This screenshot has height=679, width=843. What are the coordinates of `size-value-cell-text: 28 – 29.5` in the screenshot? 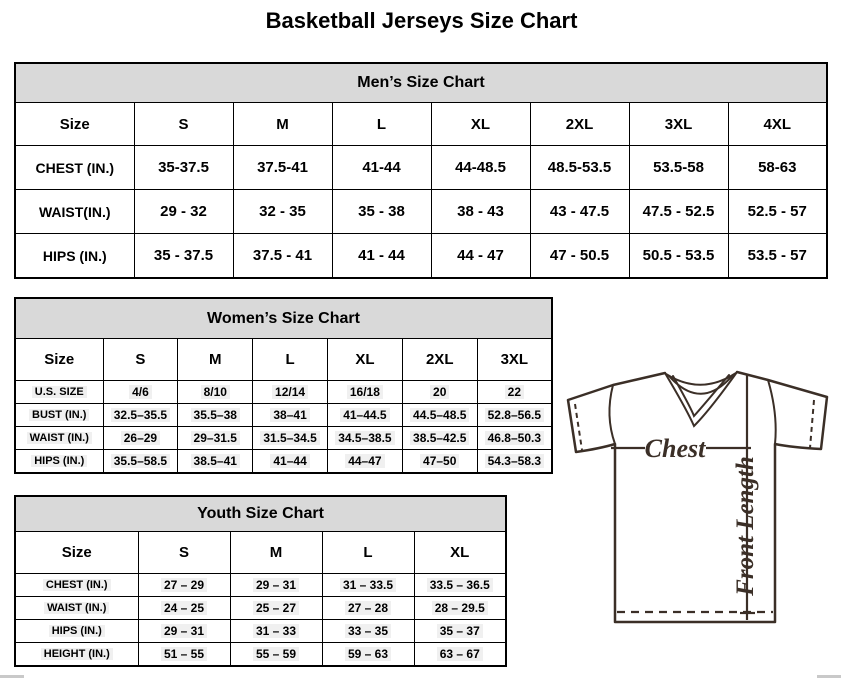 It's located at (459, 608).